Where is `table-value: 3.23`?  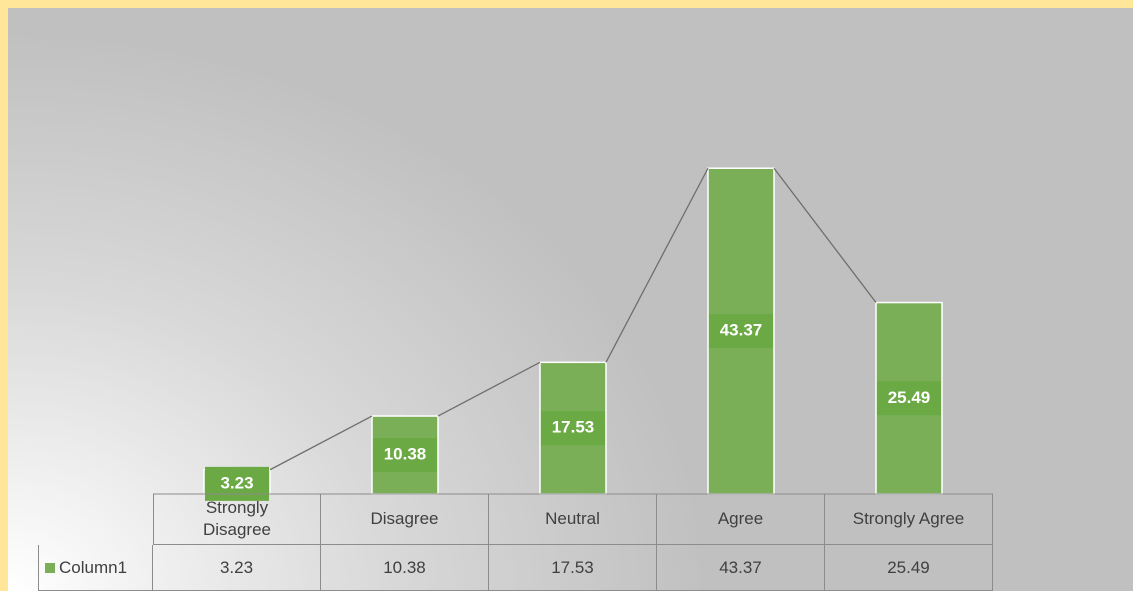
table-value: 3.23 is located at coordinates (237, 568).